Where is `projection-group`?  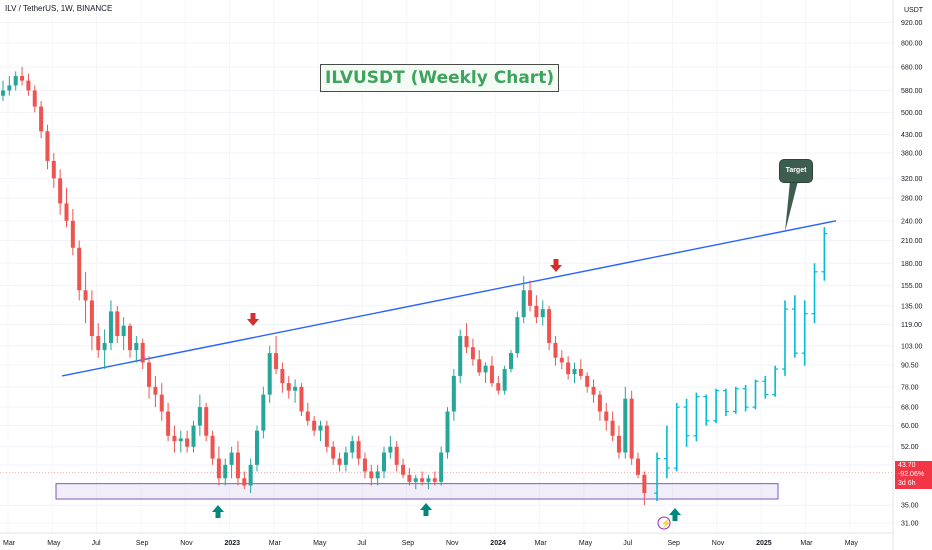
projection-group is located at coordinates (741, 364).